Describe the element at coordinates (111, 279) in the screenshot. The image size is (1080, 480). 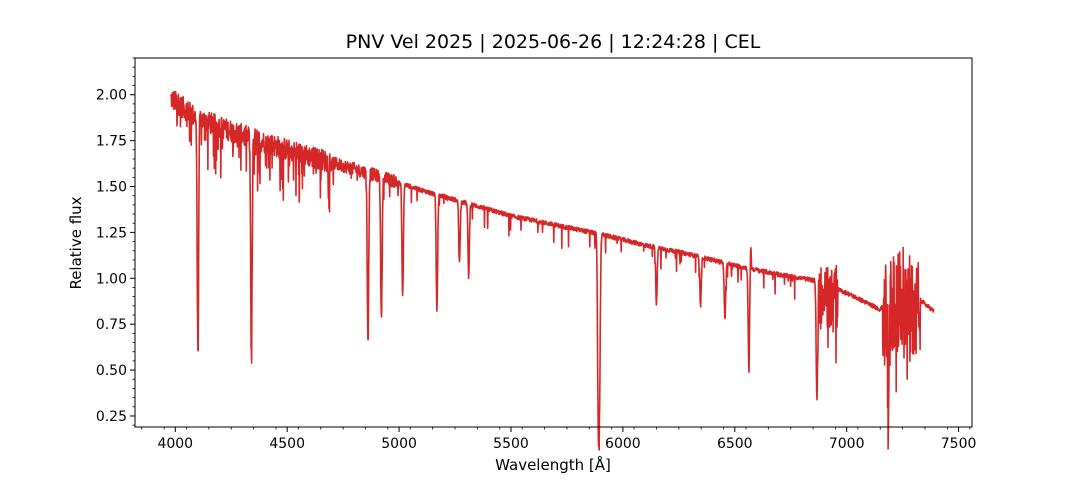
I see `y-tick-label: 1.00` at that location.